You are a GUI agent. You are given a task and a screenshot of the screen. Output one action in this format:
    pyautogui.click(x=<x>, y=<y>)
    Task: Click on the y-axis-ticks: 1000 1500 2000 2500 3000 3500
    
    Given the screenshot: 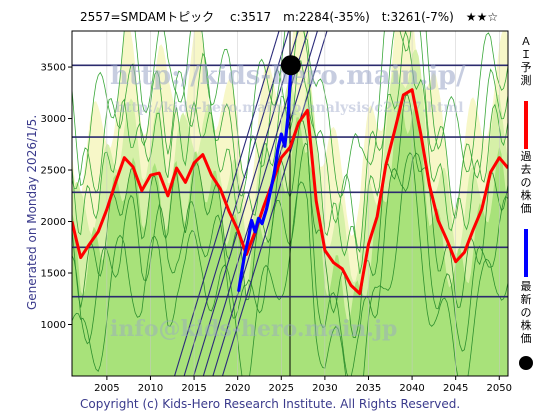 What is the action you would take?
    pyautogui.click(x=56, y=197)
    